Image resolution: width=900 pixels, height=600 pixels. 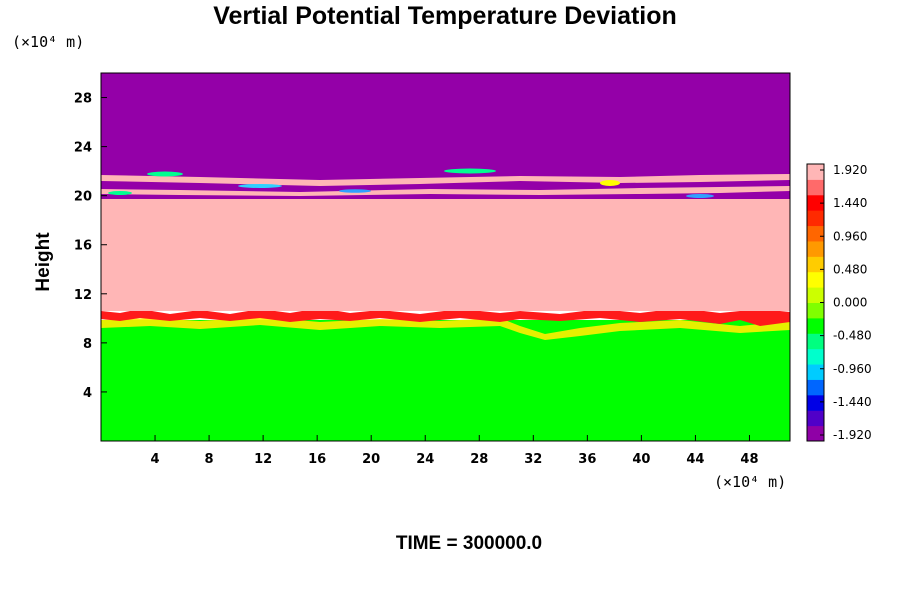 I want to click on y-tick-label: 20, so click(x=83, y=197).